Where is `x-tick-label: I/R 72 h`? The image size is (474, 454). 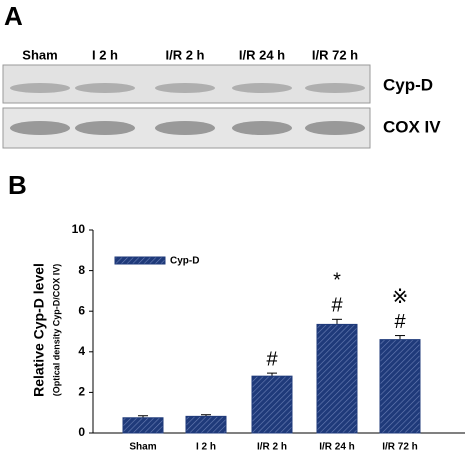 x-tick-label: I/R 72 h is located at coordinates (400, 447).